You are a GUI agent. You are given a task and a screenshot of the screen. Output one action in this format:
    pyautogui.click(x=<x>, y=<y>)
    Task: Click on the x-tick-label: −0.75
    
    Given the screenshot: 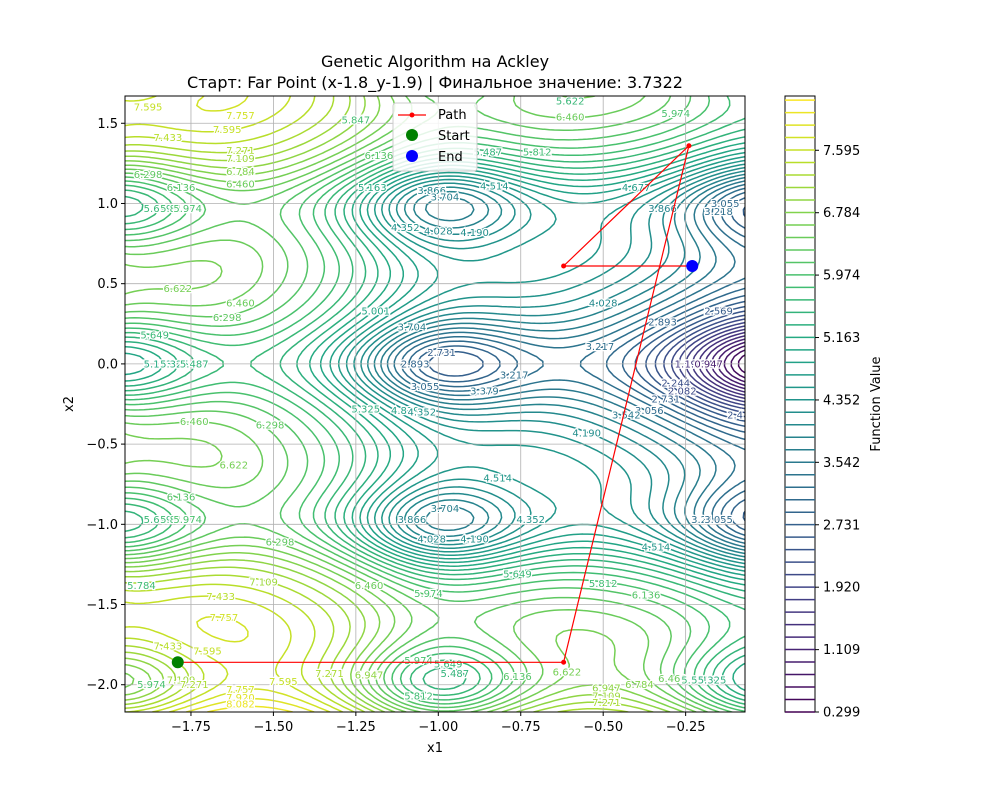 What is the action you would take?
    pyautogui.click(x=521, y=727)
    